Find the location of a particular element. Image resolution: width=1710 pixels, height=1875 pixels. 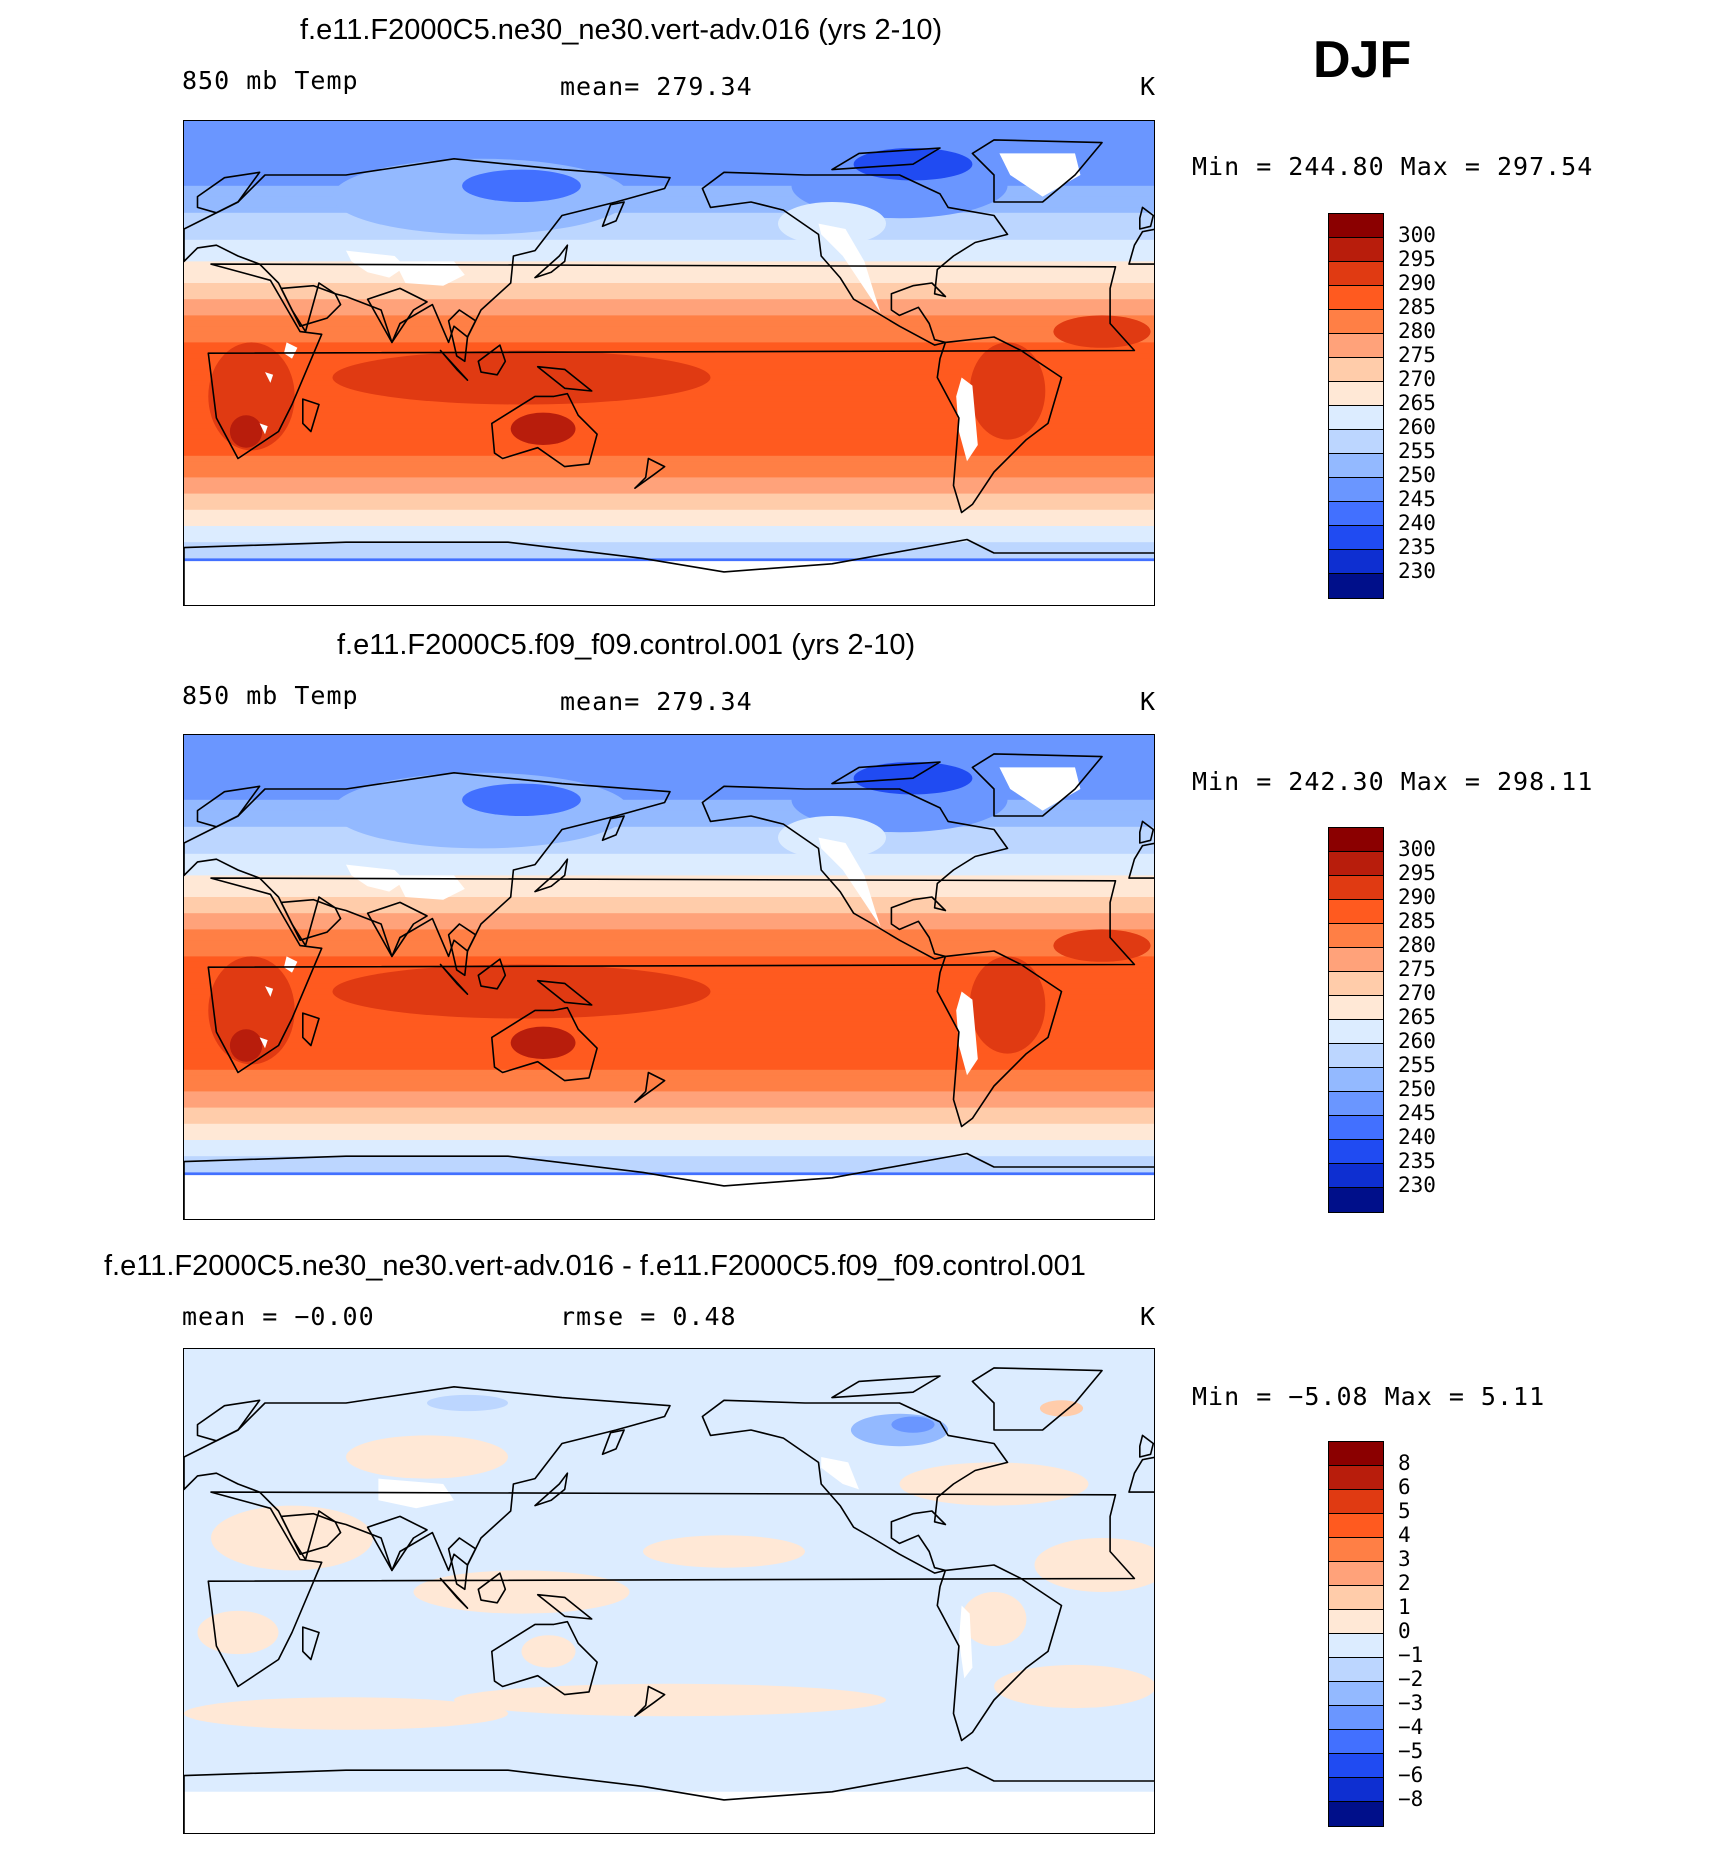

colorbar-level-label: 1 is located at coordinates (1404, 1607).